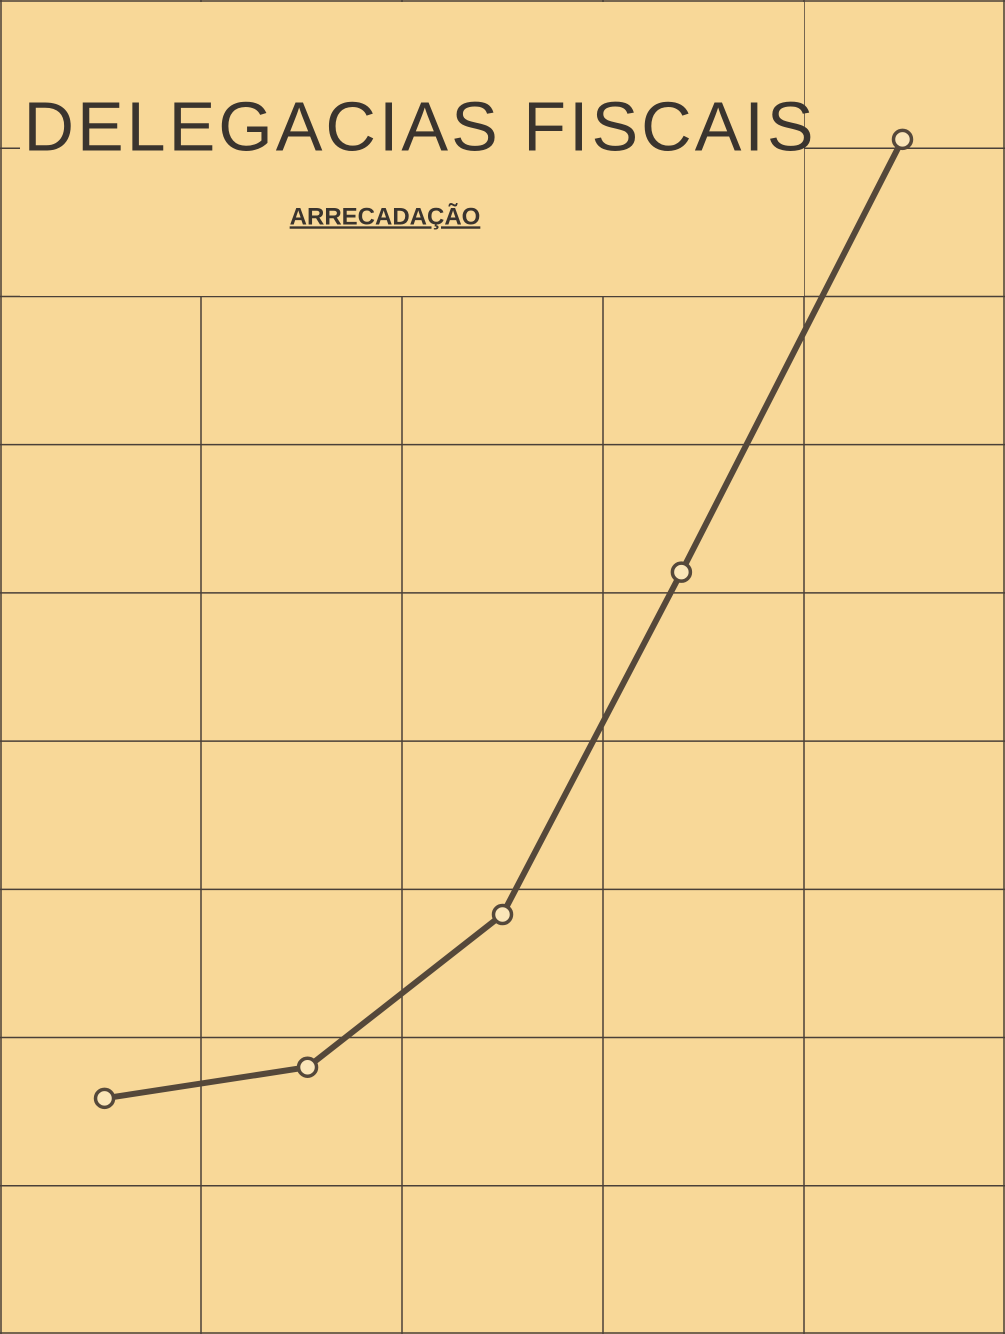 The image size is (1005, 1334). Describe the element at coordinates (385, 216) in the screenshot. I see `chart-subtitle: ARRECADAÇÃO` at that location.